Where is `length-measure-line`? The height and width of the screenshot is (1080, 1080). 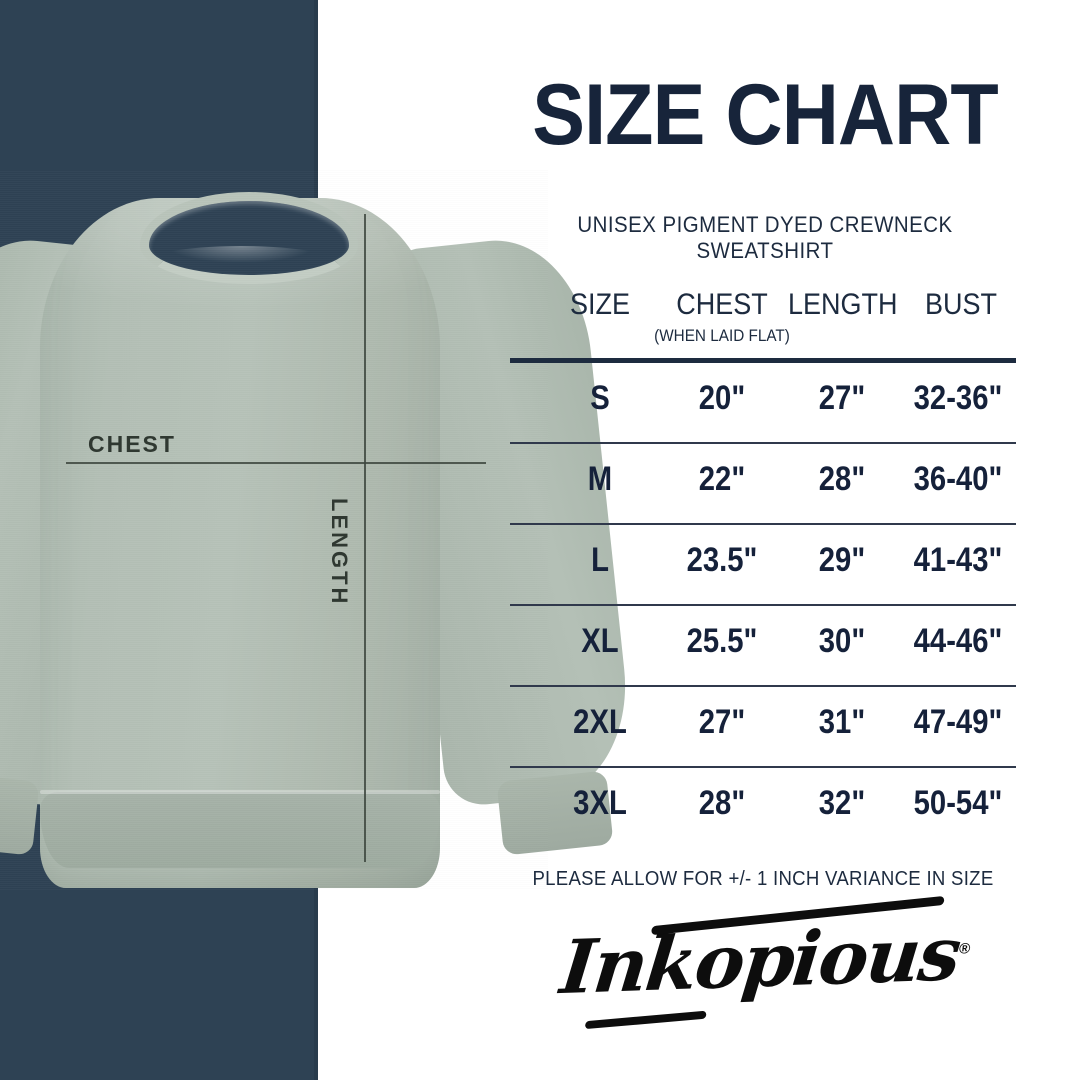 length-measure-line is located at coordinates (365, 538).